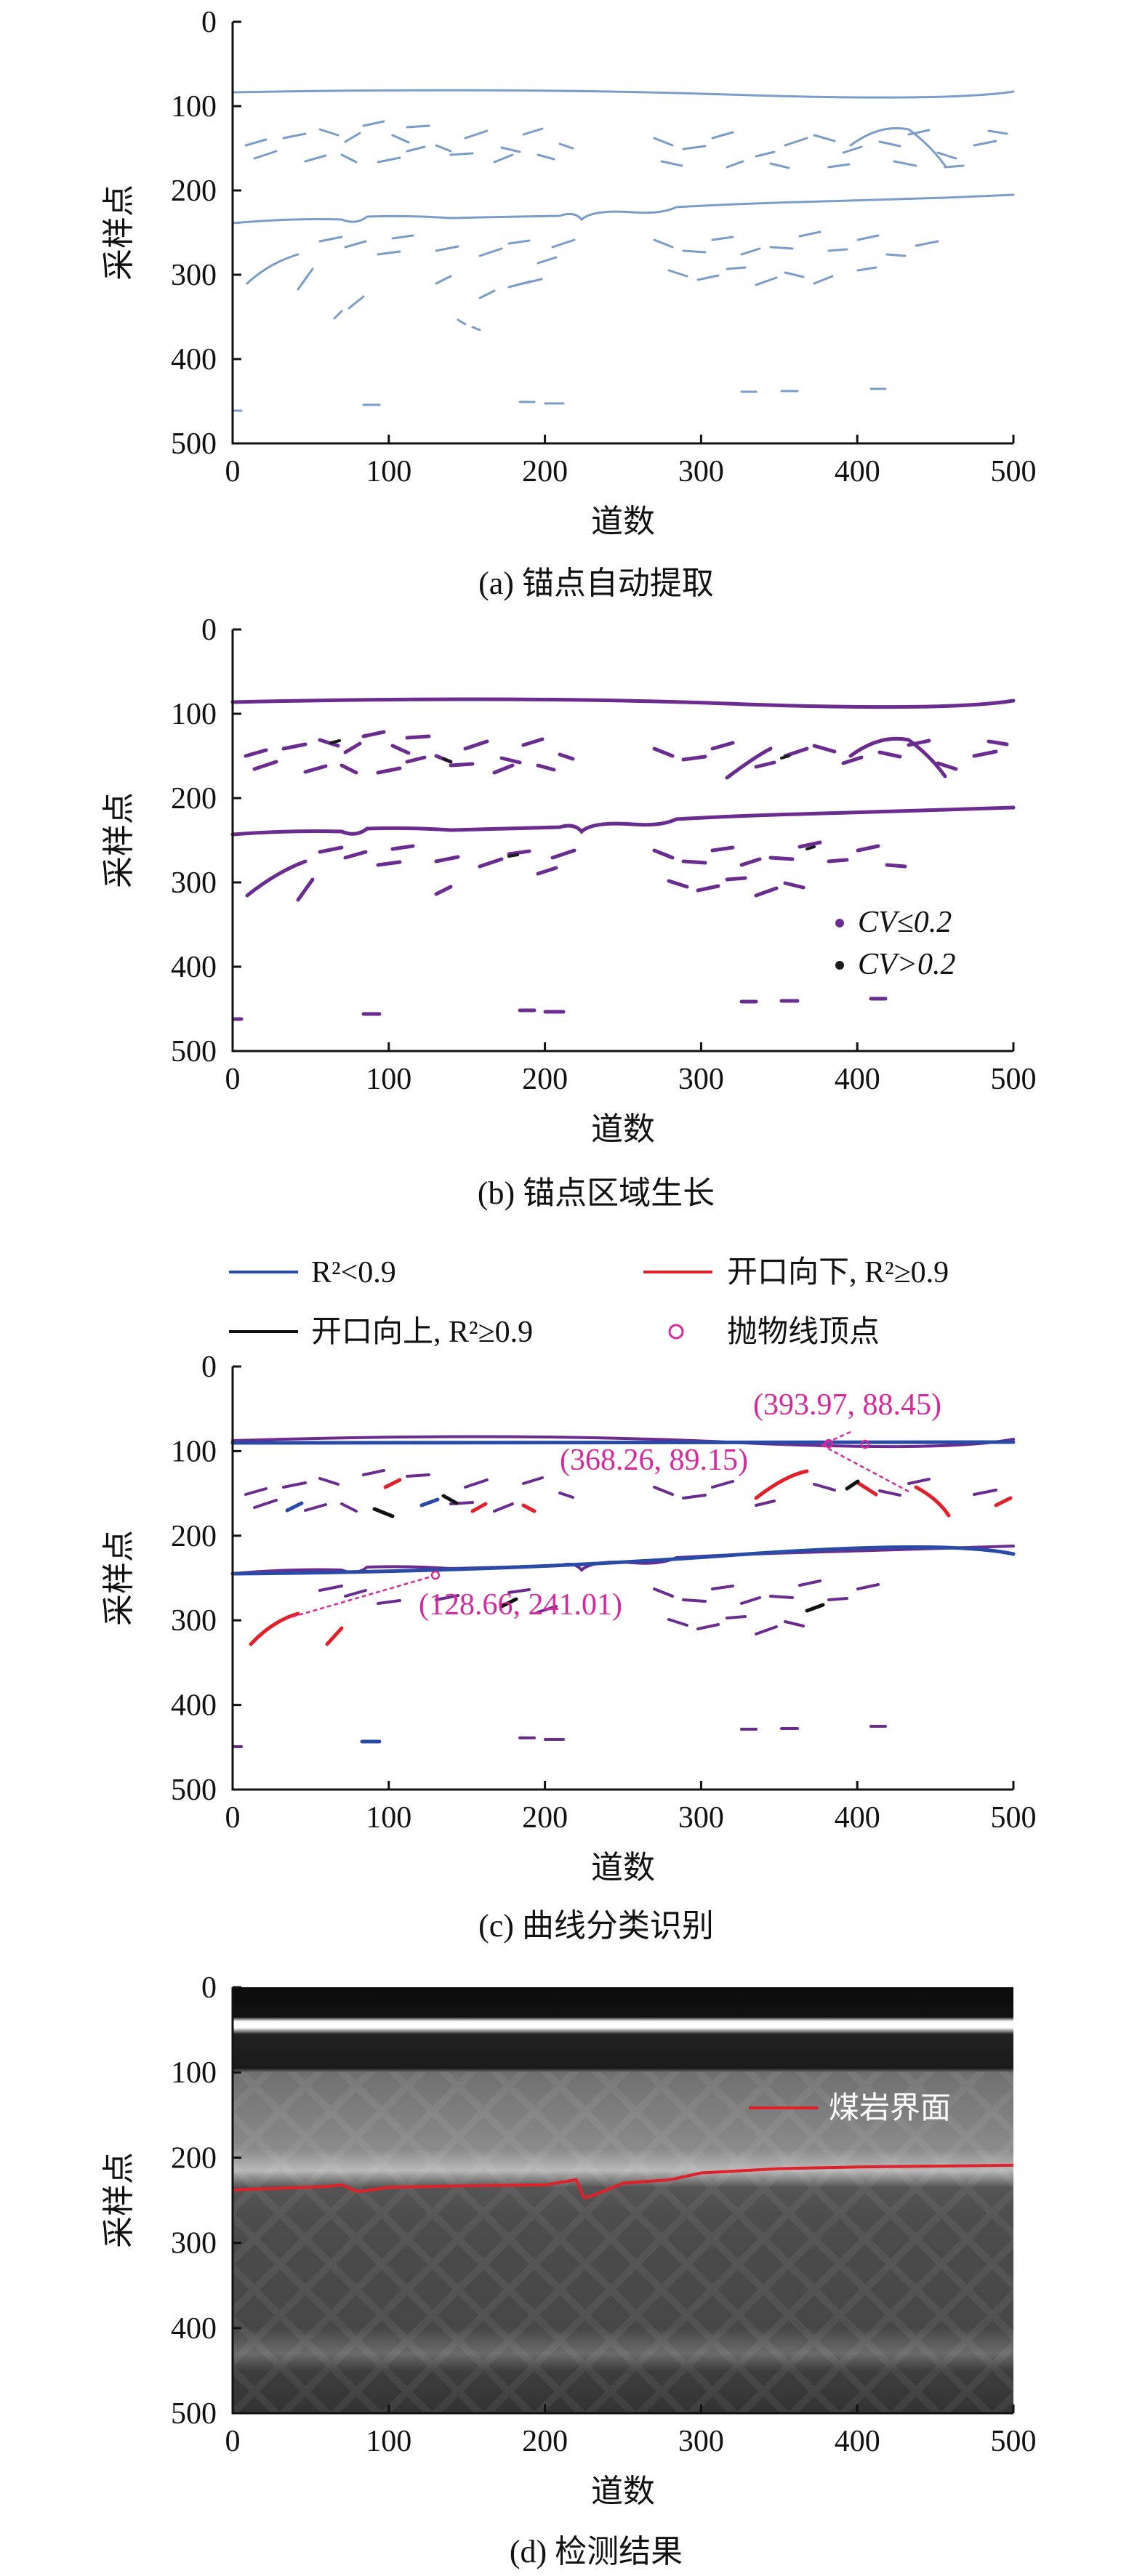 The height and width of the screenshot is (2576, 1145). I want to click on anchor-curves-a, so click(623, 250).